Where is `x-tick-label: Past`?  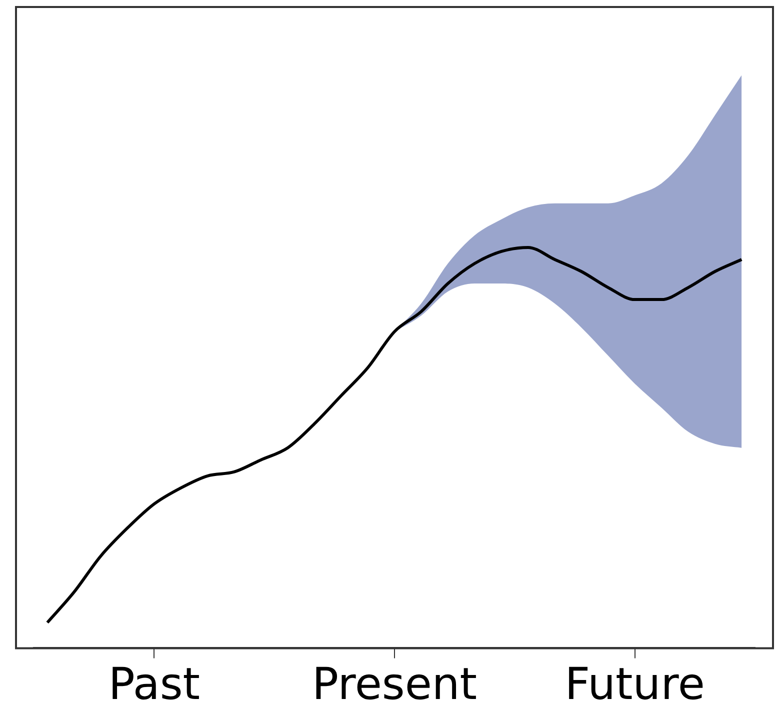
x-tick-label: Past is located at coordinates (154, 684).